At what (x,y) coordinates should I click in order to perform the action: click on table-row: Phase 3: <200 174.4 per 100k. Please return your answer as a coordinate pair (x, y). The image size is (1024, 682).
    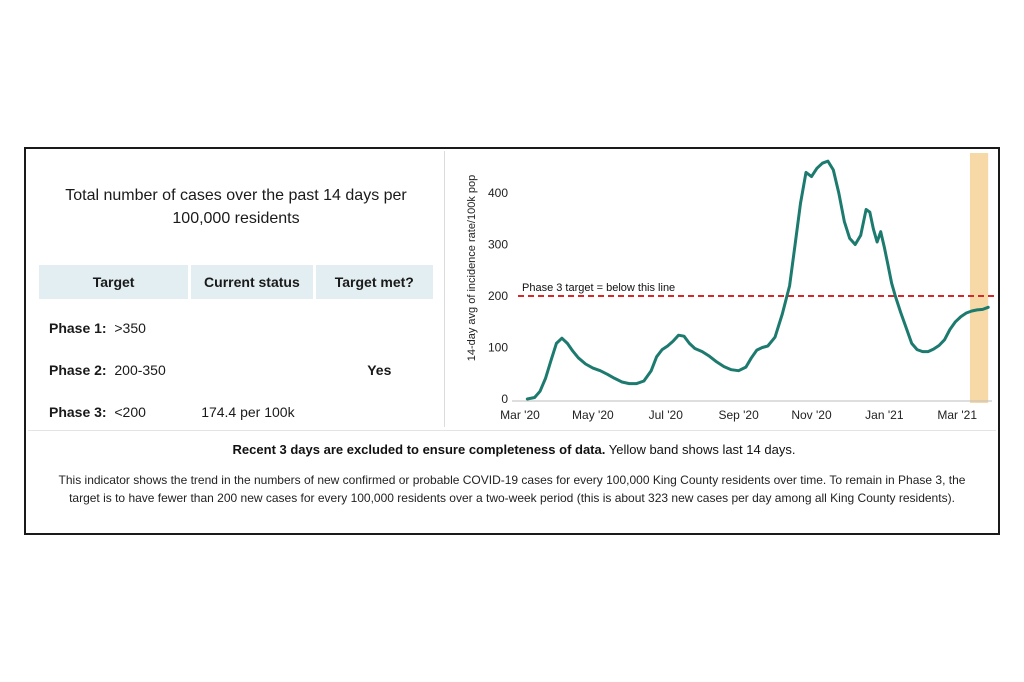
    Looking at the image, I should click on (236, 412).